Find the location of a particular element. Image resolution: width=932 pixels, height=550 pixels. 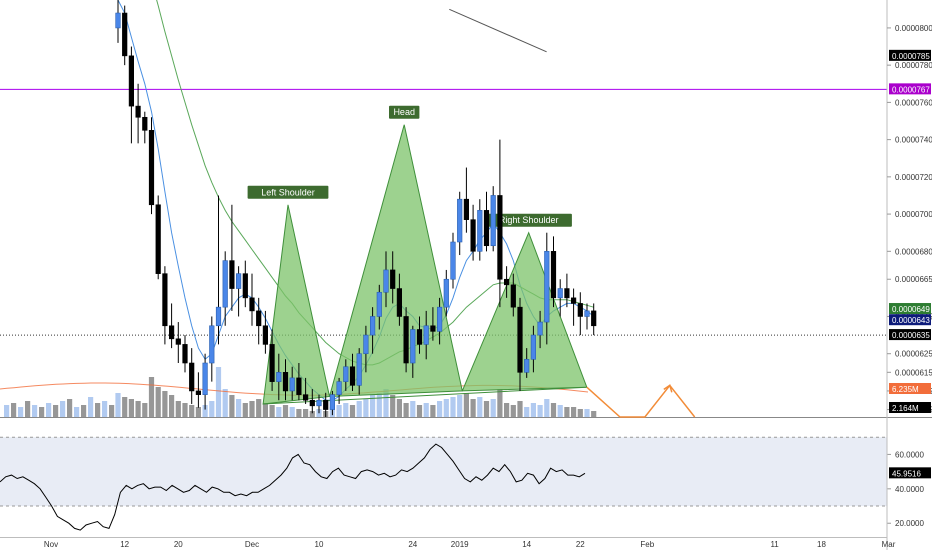

right-shoulder-label: Right Shoulder is located at coordinates (529, 220).